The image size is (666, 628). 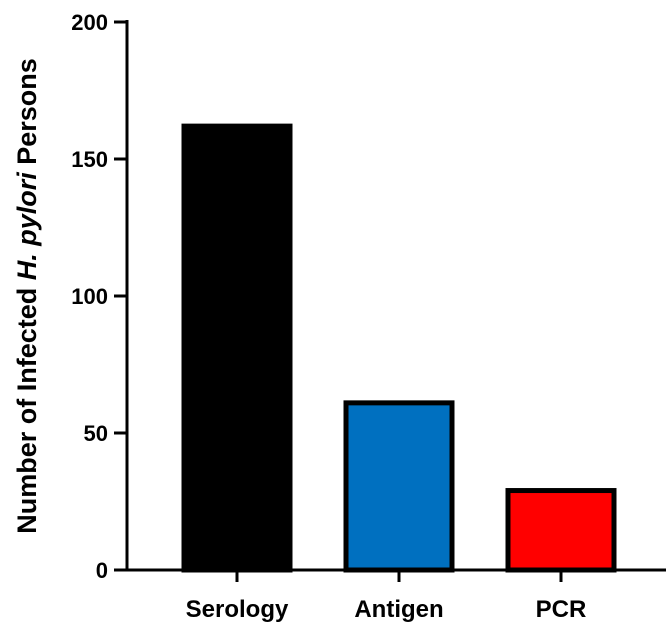 I want to click on y-tick-label-0: 0, so click(x=102, y=570).